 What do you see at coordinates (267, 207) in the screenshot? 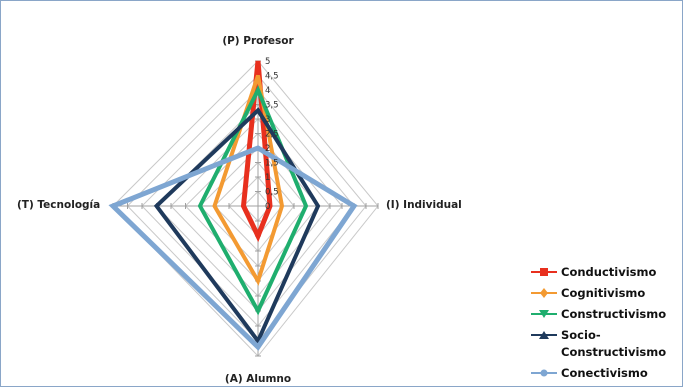
I see `tick-label: 0` at bounding box center [267, 207].